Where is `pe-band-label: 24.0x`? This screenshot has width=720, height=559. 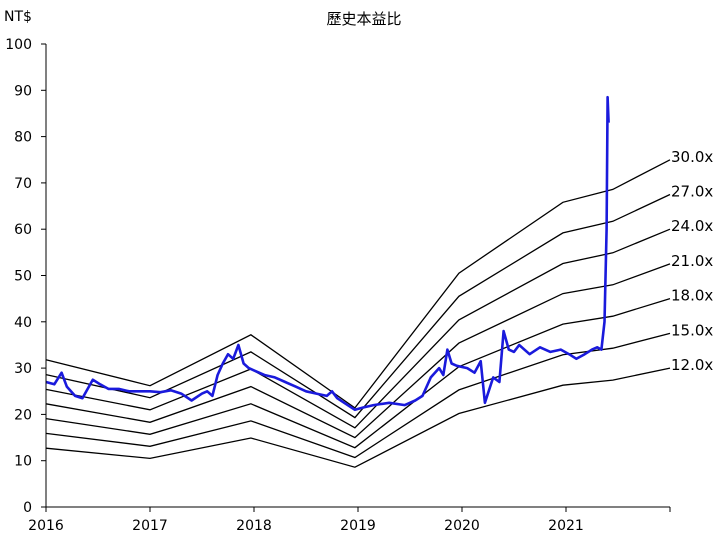
pe-band-label: 24.0x is located at coordinates (692, 226).